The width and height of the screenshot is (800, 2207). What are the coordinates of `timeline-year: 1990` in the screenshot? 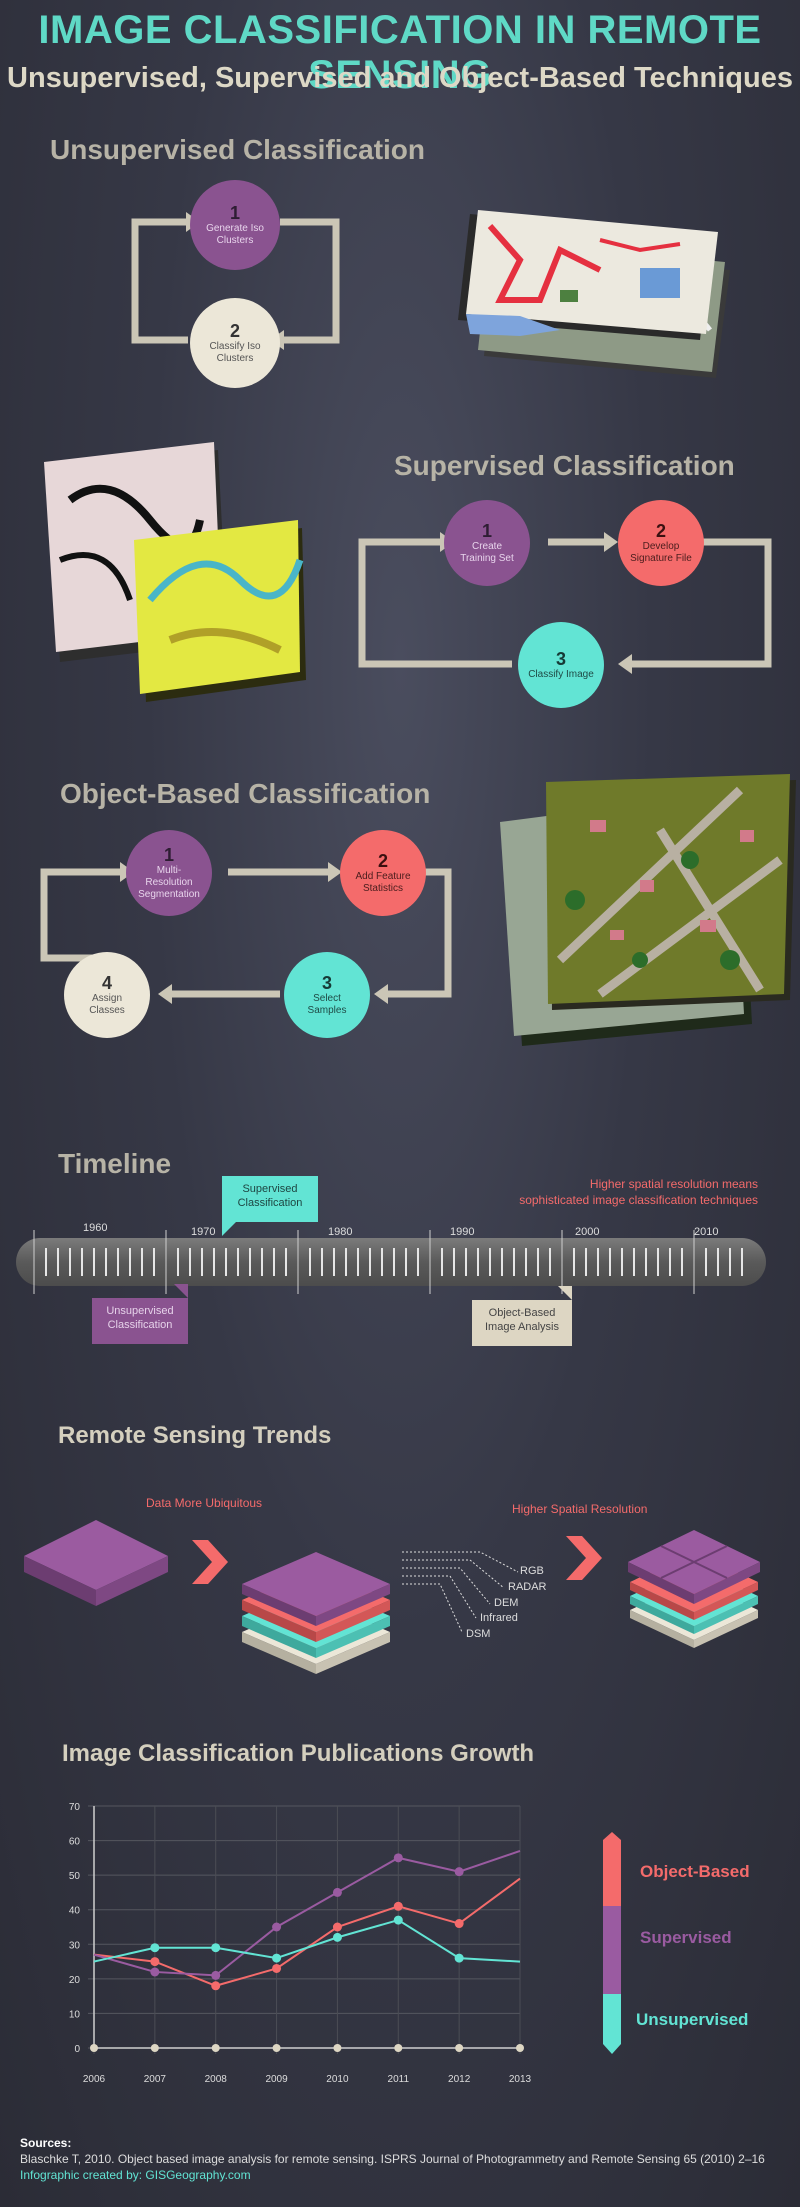 It's located at (462, 1232).